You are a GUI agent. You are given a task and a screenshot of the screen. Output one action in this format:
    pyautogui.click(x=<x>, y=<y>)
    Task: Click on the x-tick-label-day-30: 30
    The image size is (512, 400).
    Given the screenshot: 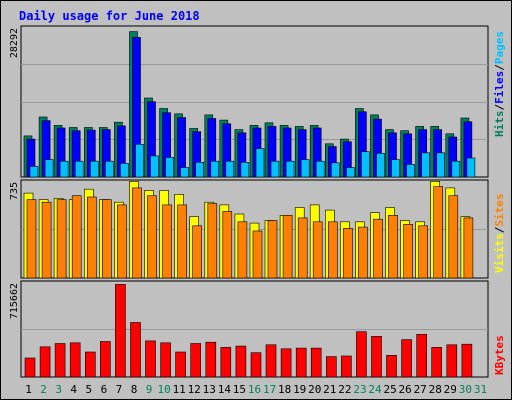 What is the action you would take?
    pyautogui.click(x=465, y=389)
    